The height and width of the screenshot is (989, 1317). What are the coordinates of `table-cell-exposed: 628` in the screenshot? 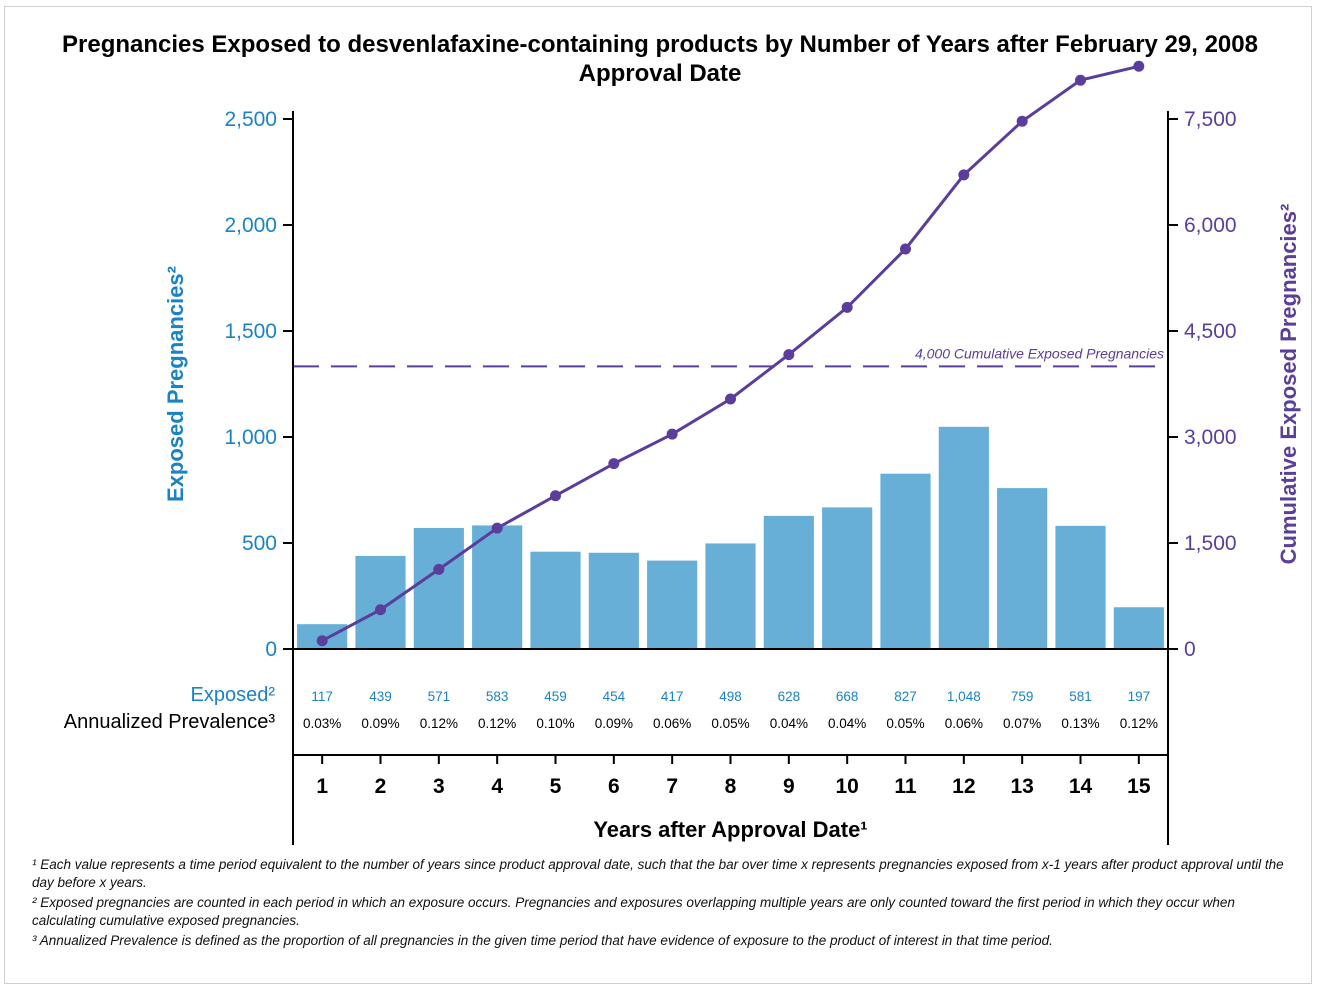 It's located at (789, 696).